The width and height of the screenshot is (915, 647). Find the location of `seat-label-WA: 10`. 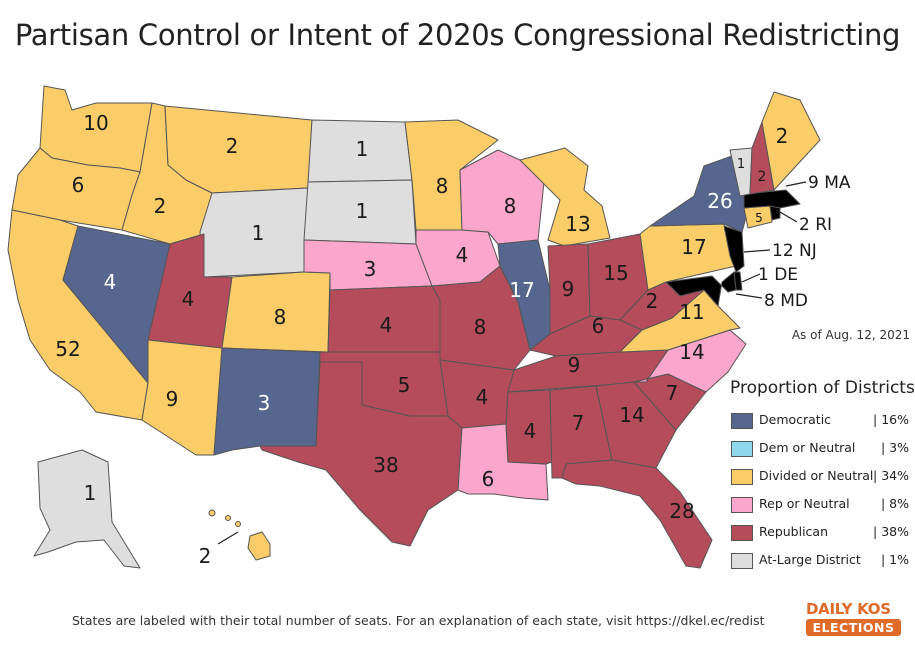

seat-label-WA: 10 is located at coordinates (95, 123).